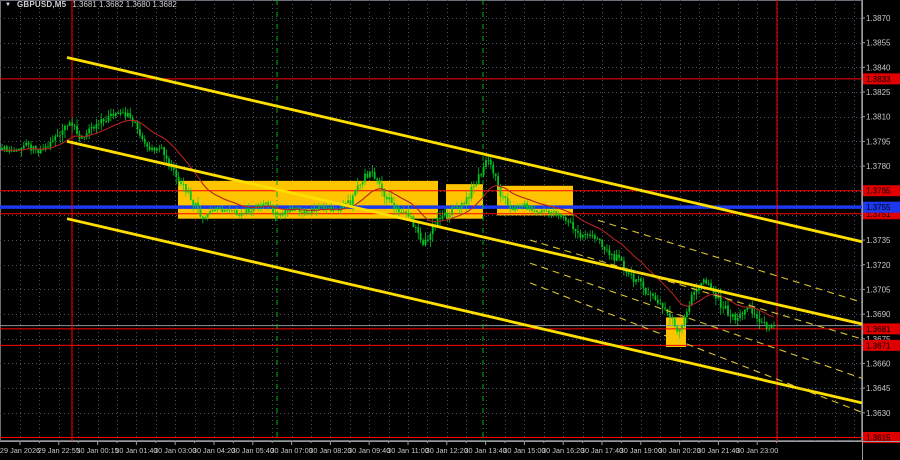  Describe the element at coordinates (878, 166) in the screenshot. I see `price-tick-label: 1.3780` at that location.